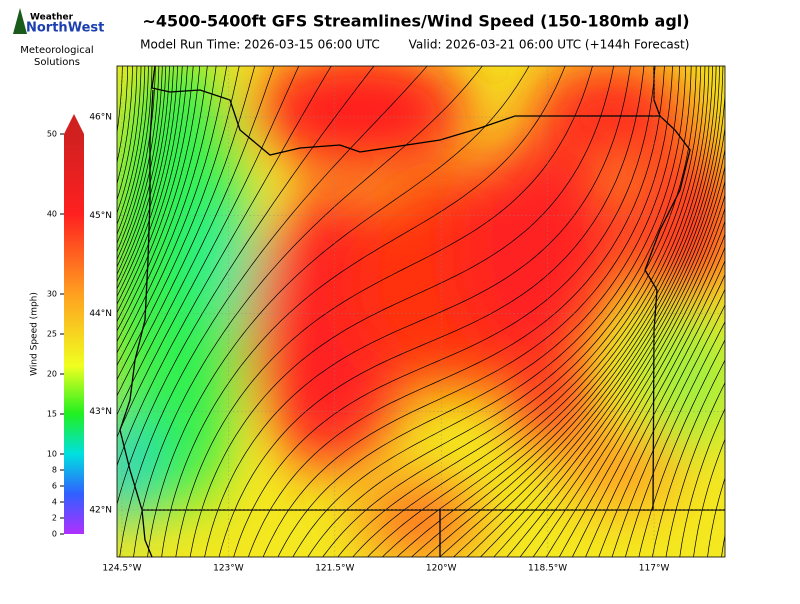  What do you see at coordinates (52, 454) in the screenshot?
I see `colorbar-tick-label: 10` at bounding box center [52, 454].